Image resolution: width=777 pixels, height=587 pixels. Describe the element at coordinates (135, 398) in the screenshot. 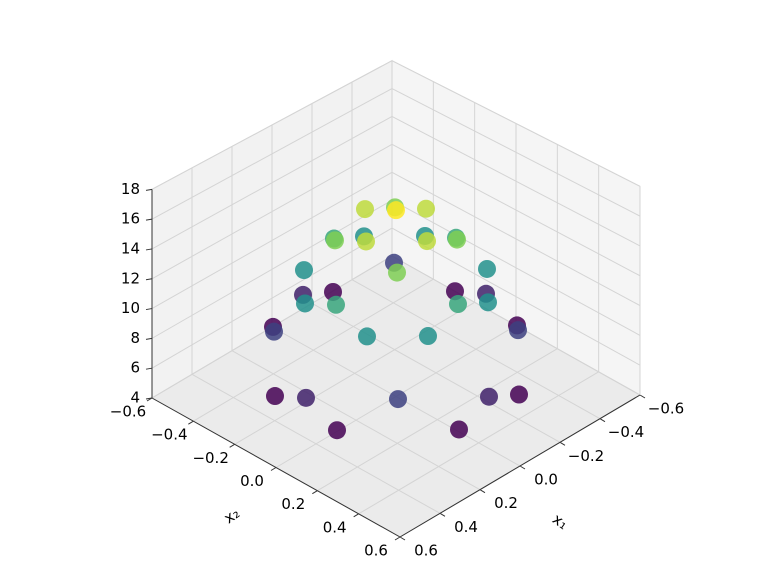

I see `z-tick-label: 4` at that location.